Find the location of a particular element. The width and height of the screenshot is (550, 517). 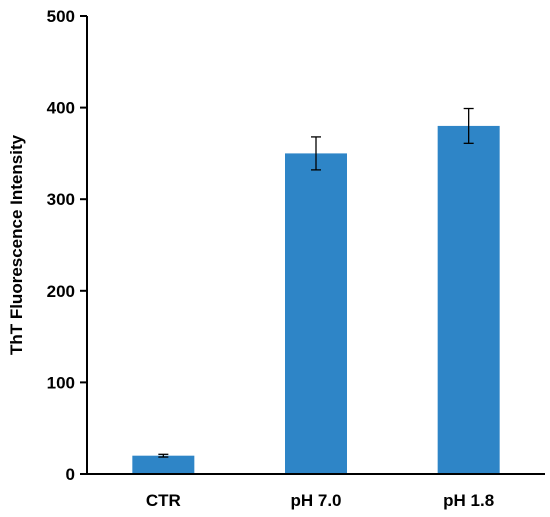

y-axis-title: ThT Fluorescence Intensity is located at coordinates (16, 244).